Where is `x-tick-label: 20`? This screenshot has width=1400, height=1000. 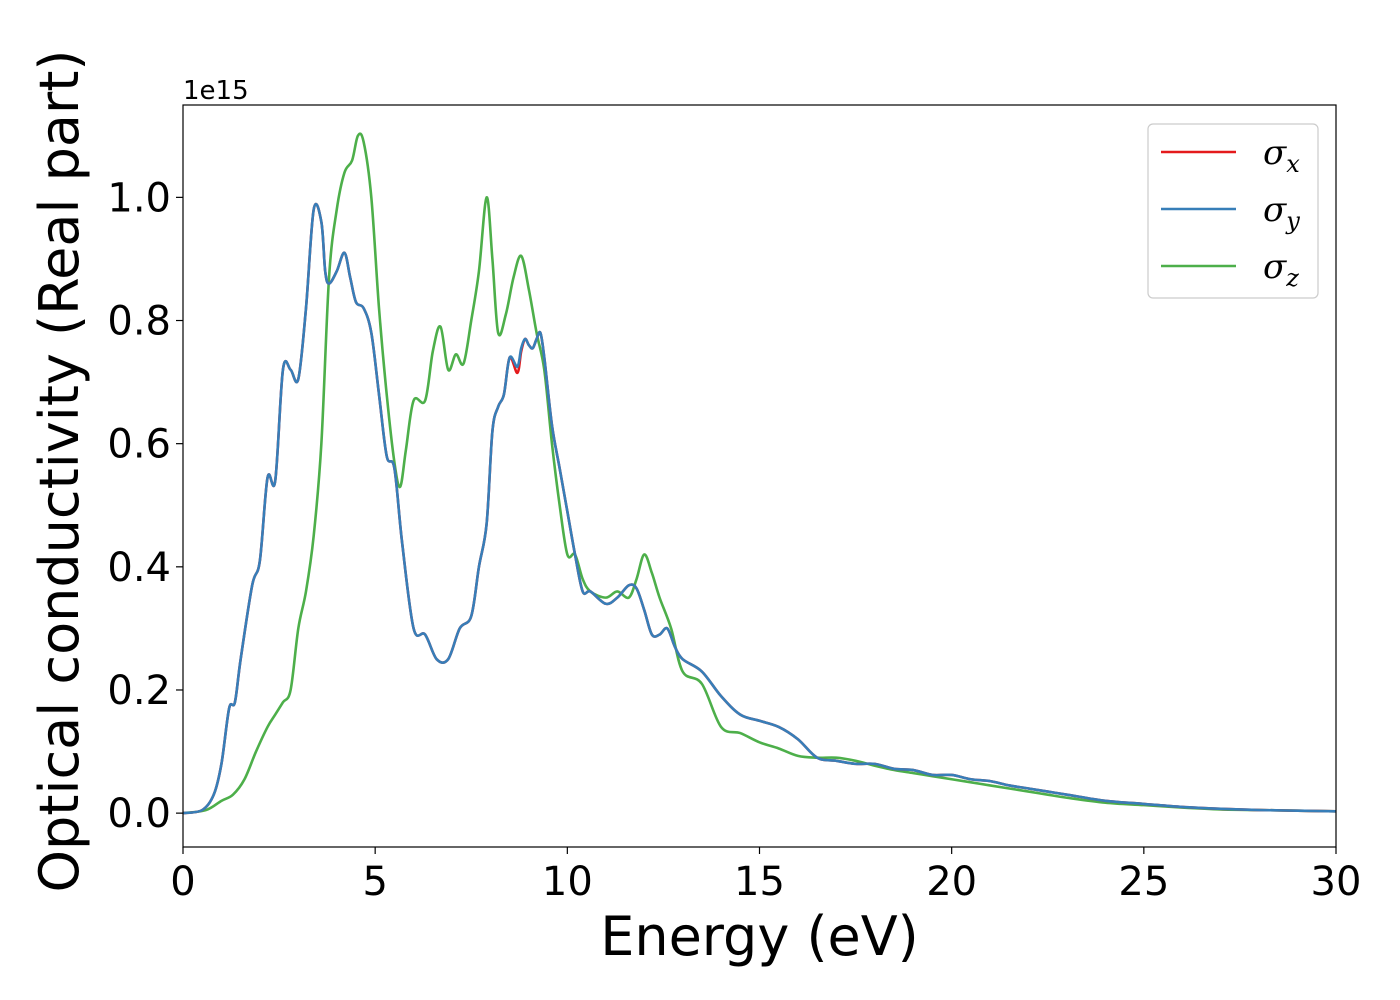
x-tick-label: 20 is located at coordinates (951, 882).